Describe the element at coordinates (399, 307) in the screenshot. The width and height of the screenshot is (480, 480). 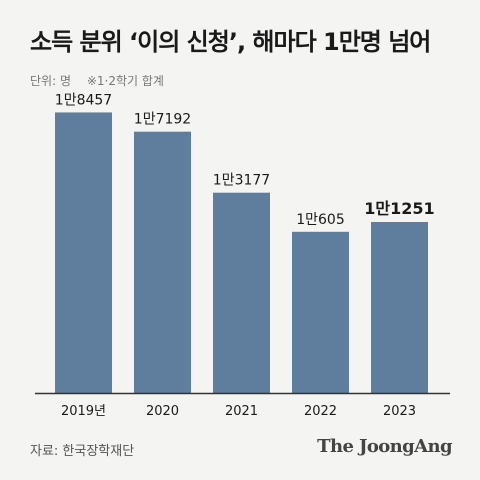
I see `bar-2023` at that location.